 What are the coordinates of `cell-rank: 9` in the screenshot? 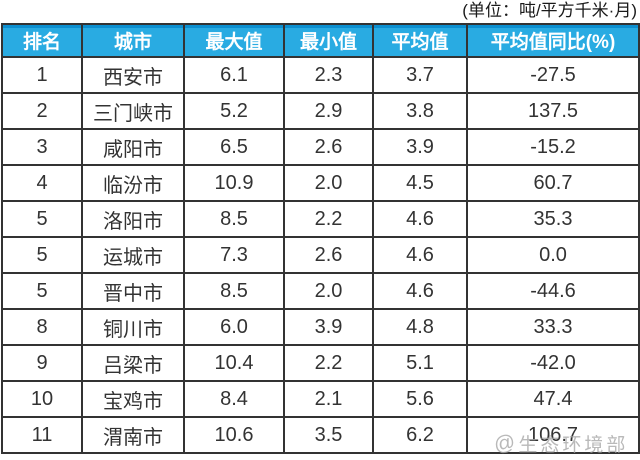 It's located at (42, 363).